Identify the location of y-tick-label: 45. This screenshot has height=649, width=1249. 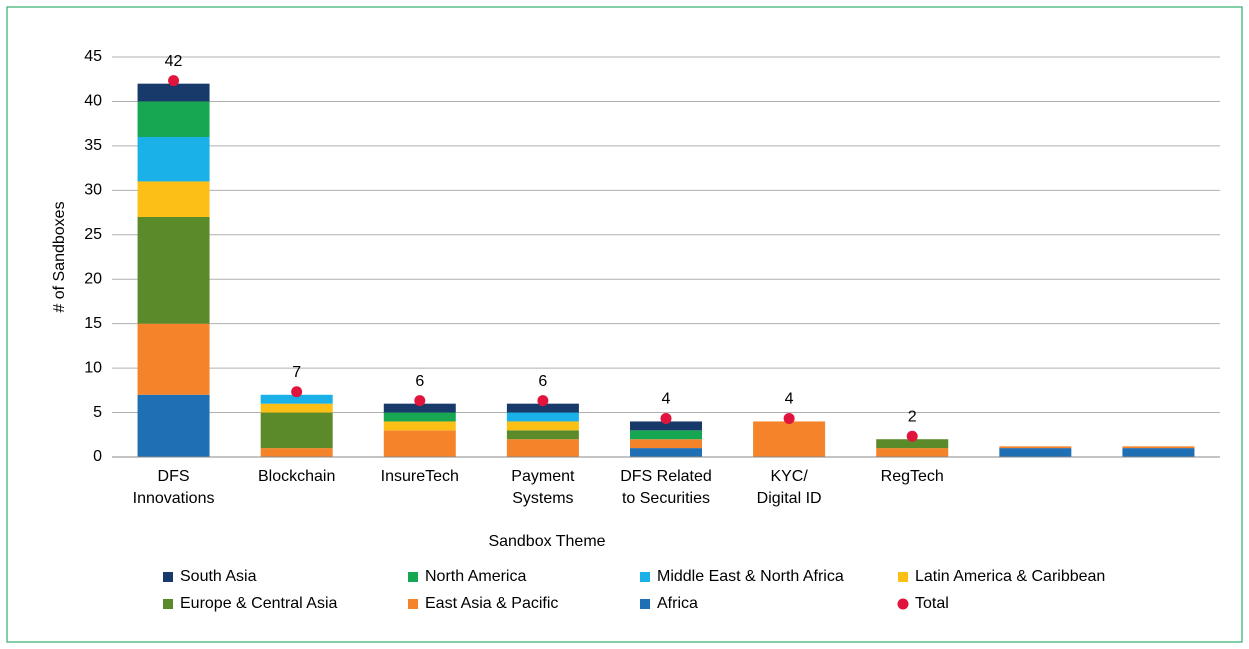
(93, 56).